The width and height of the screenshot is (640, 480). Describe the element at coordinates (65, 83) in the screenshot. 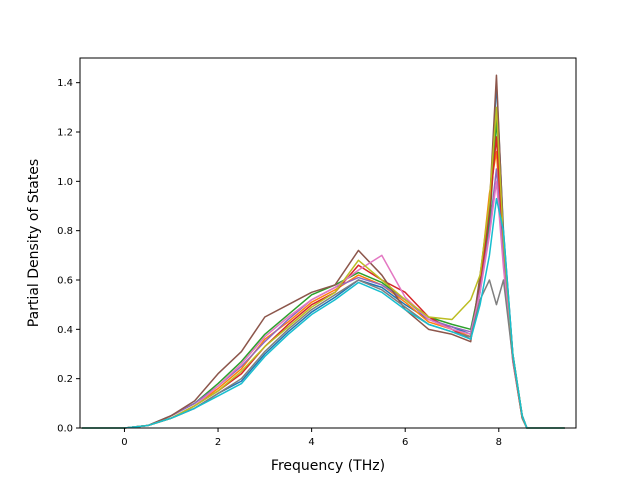

I see `y-tick-label: 1.4` at that location.